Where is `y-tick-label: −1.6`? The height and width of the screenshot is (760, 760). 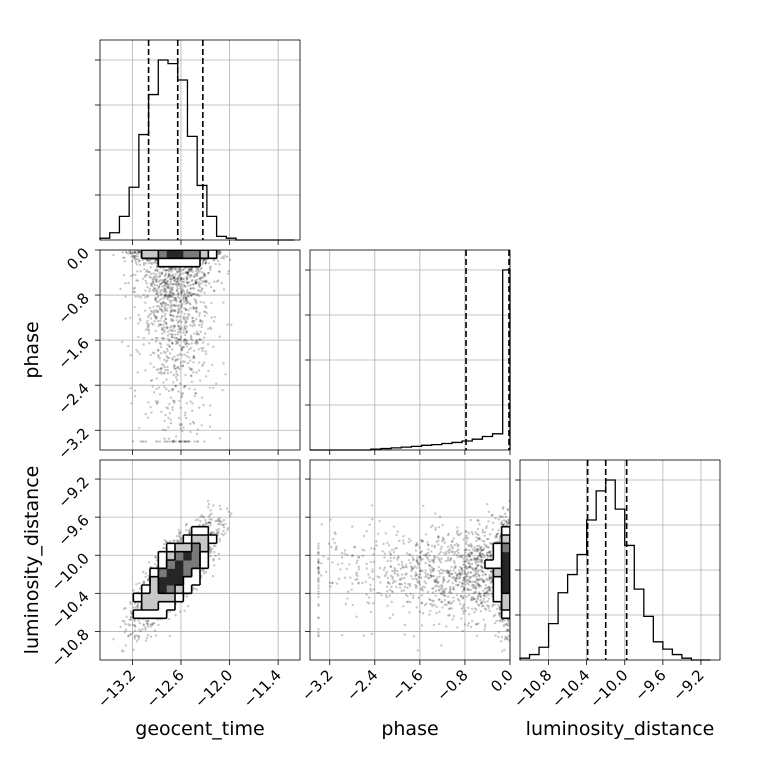
y-tick-label: −1.6 is located at coordinates (73, 353).